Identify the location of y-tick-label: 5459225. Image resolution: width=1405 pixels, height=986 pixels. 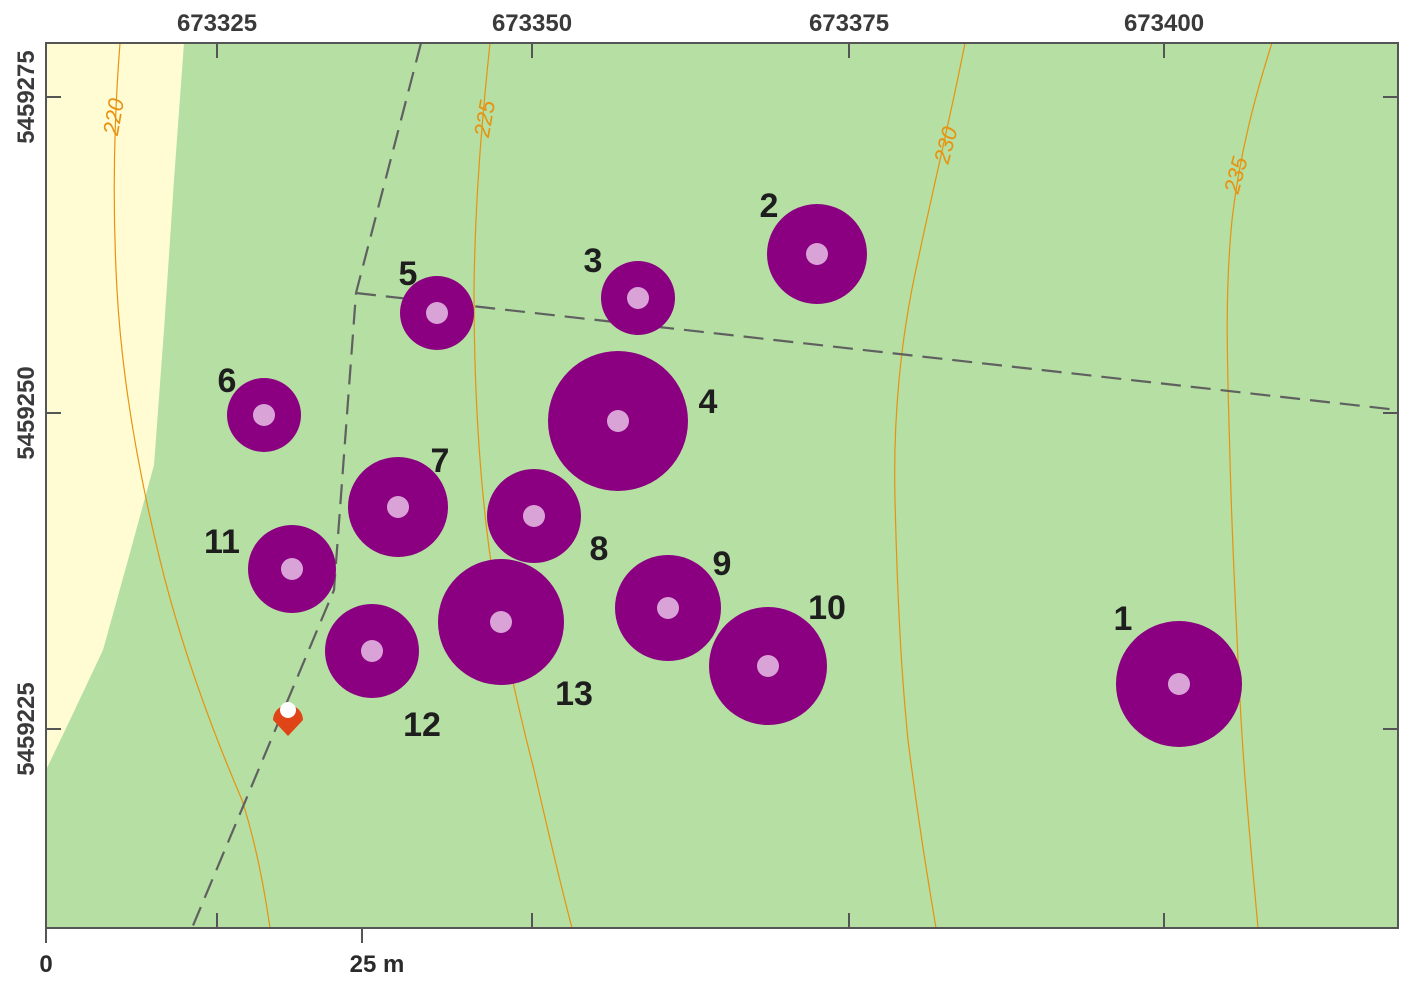
(26, 728).